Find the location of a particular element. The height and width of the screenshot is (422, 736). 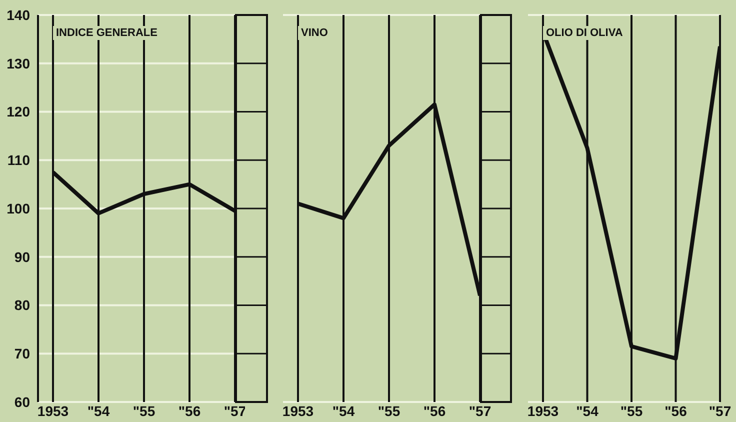

y-tick-label: 60 is located at coordinates (22, 402).